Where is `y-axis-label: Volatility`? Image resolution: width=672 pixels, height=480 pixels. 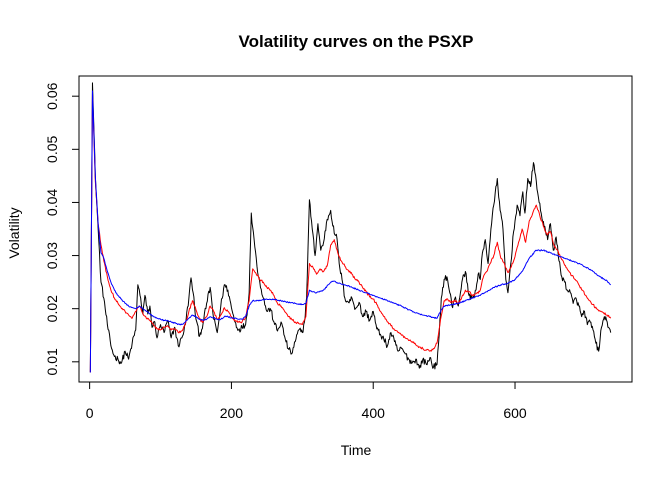
y-axis-label: Volatility is located at coordinates (14, 232).